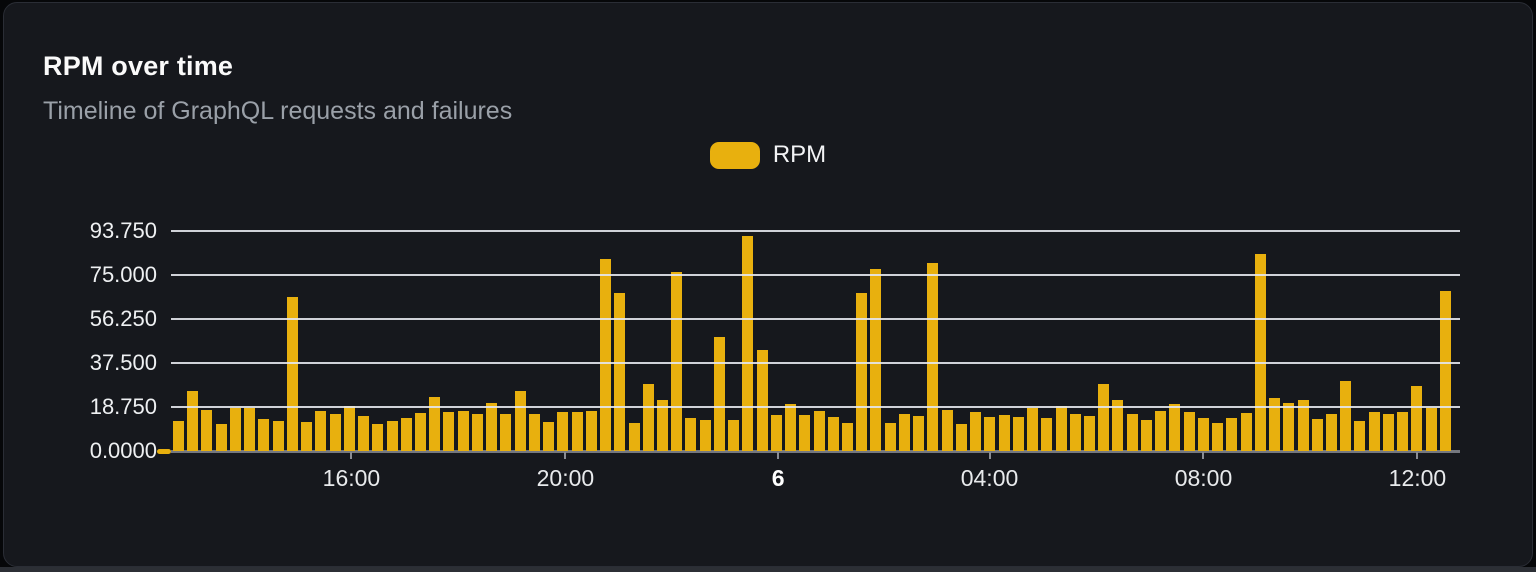 The width and height of the screenshot is (1536, 572). What do you see at coordinates (1203, 478) in the screenshot?
I see `x-axis-label: 08:00` at bounding box center [1203, 478].